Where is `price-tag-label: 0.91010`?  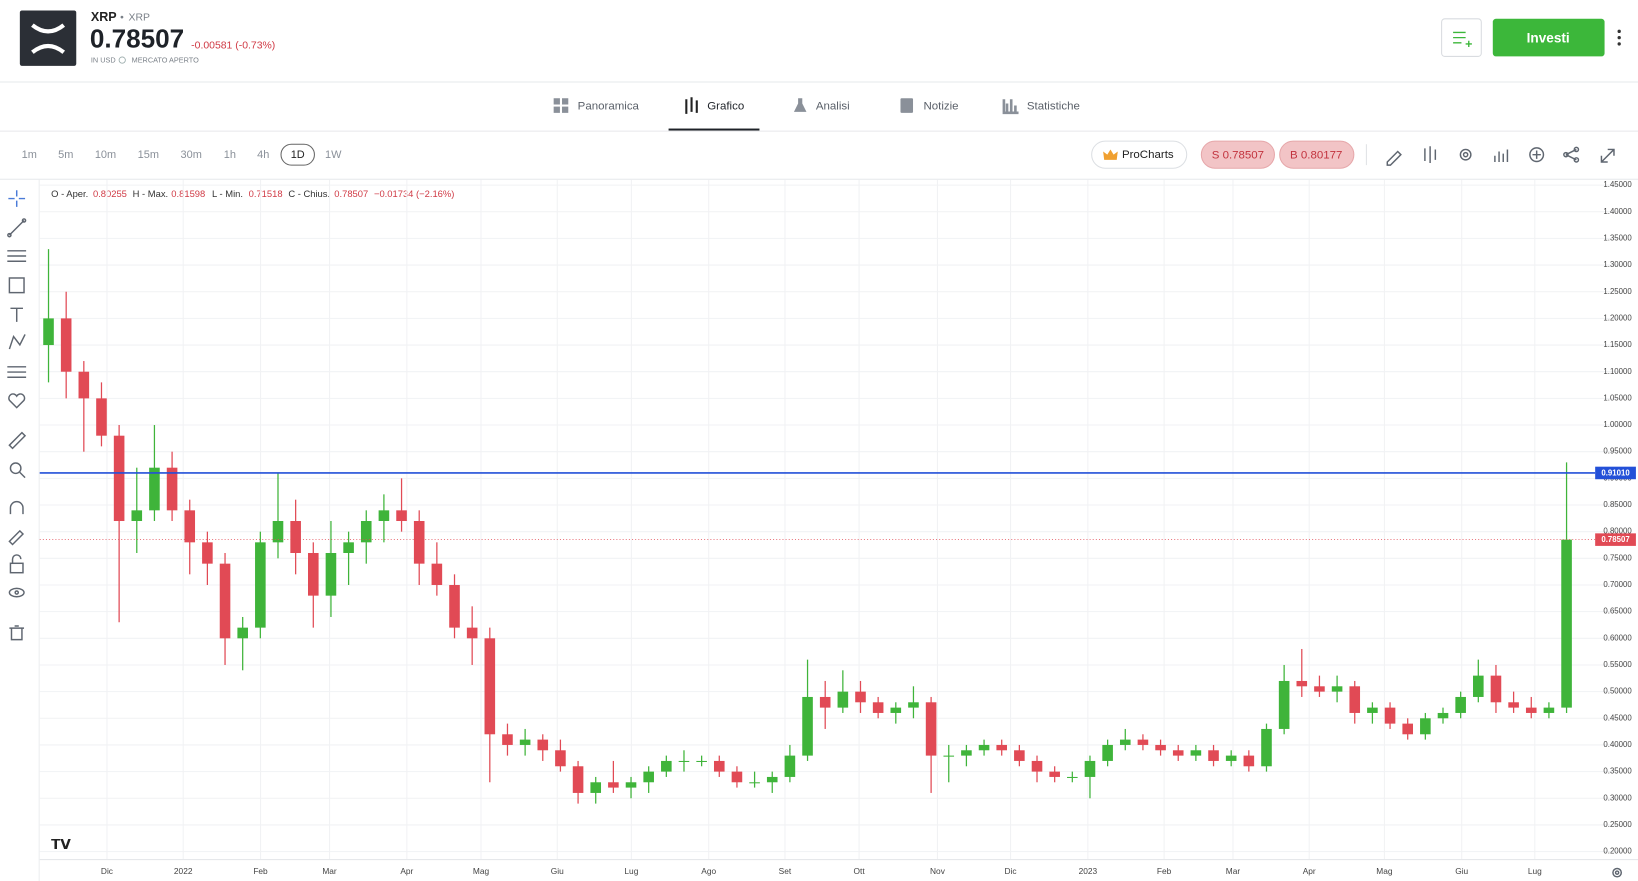 price-tag-label: 0.91010 is located at coordinates (1615, 473).